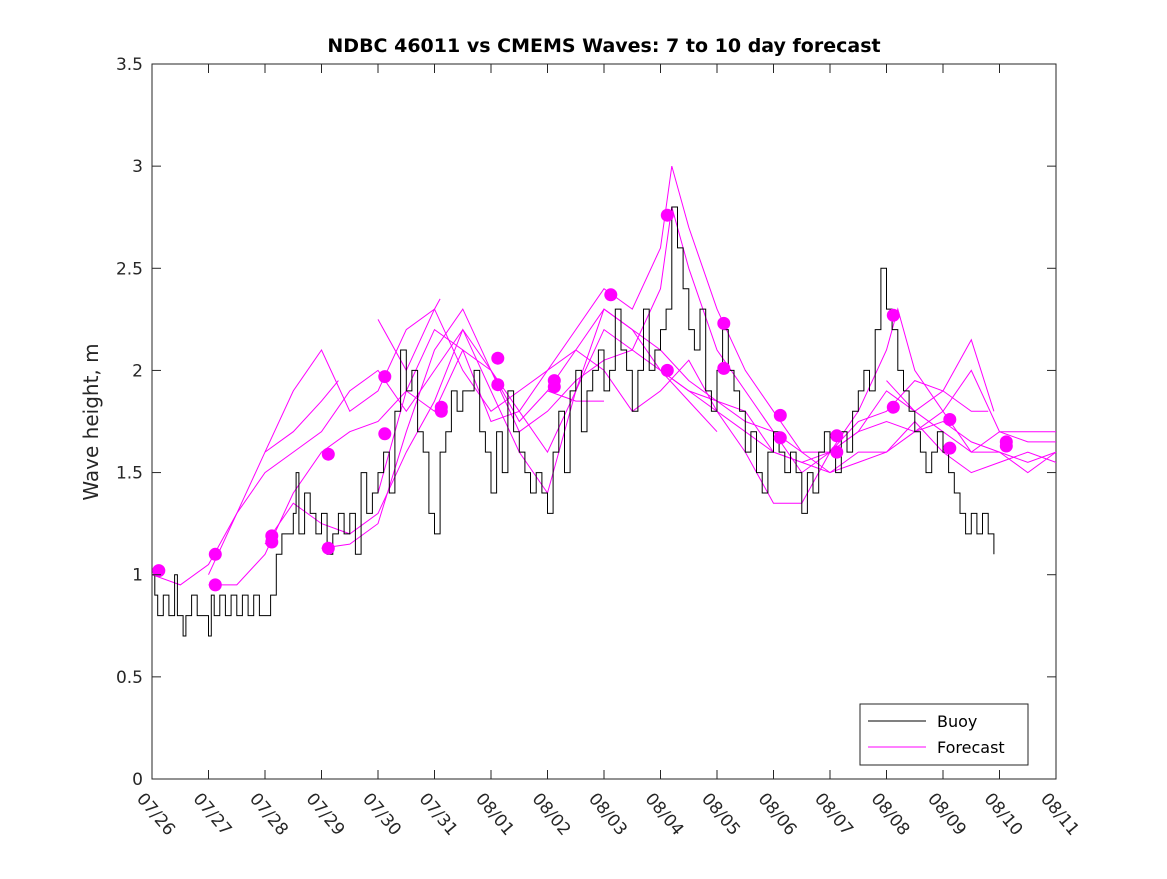  What do you see at coordinates (957, 721) in the screenshot?
I see `legend-buoy-label: Buoy` at bounding box center [957, 721].